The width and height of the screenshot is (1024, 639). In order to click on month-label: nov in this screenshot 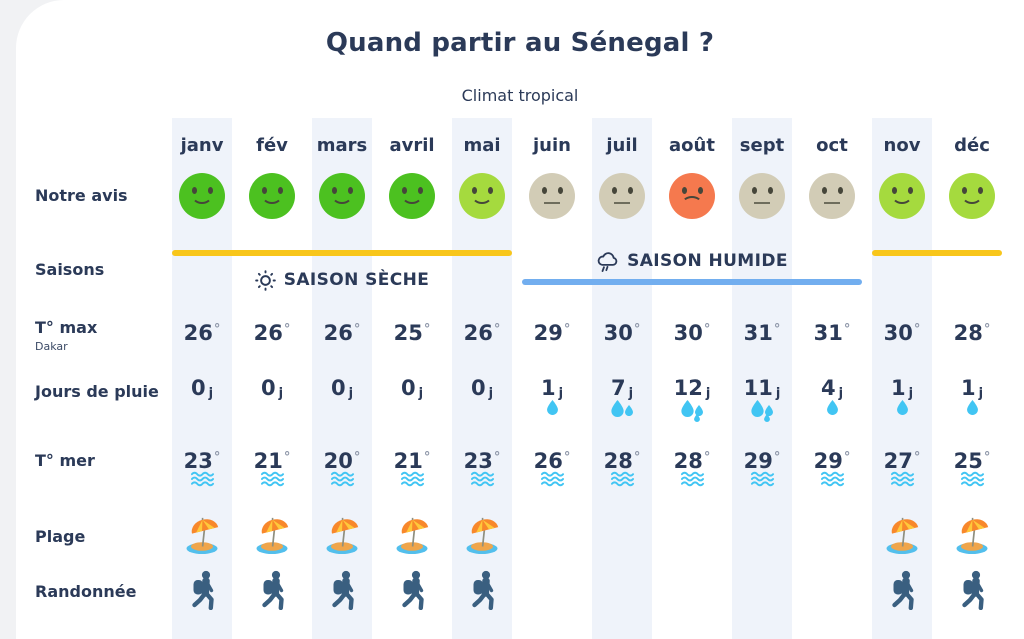, I will do `click(902, 145)`.